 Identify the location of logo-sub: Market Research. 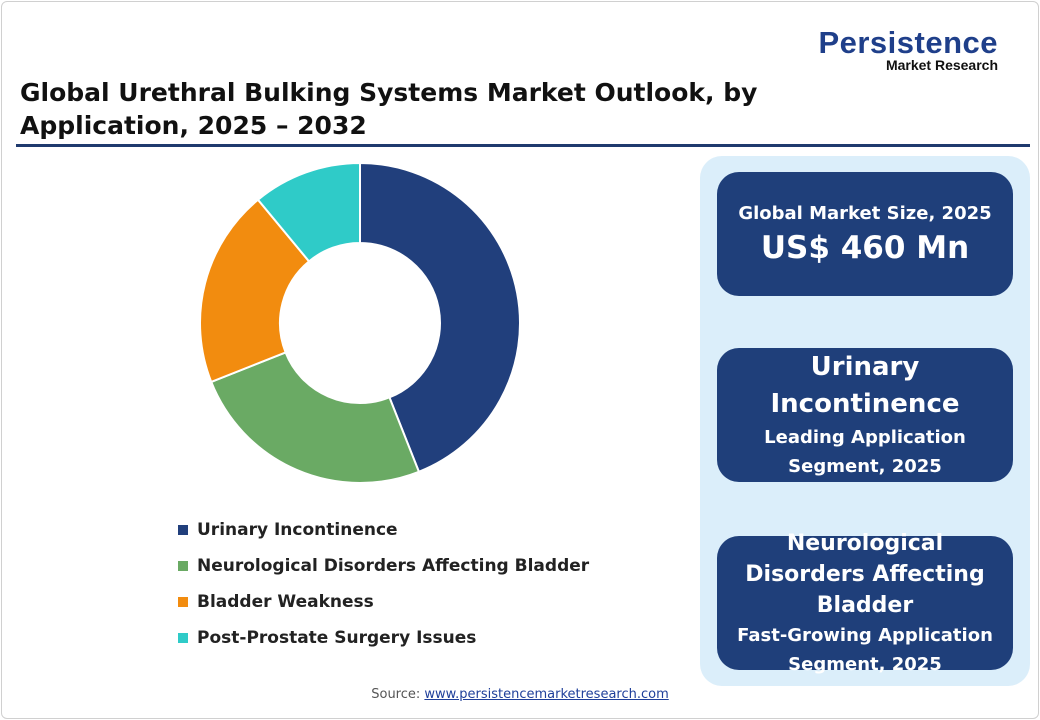
(941, 65).